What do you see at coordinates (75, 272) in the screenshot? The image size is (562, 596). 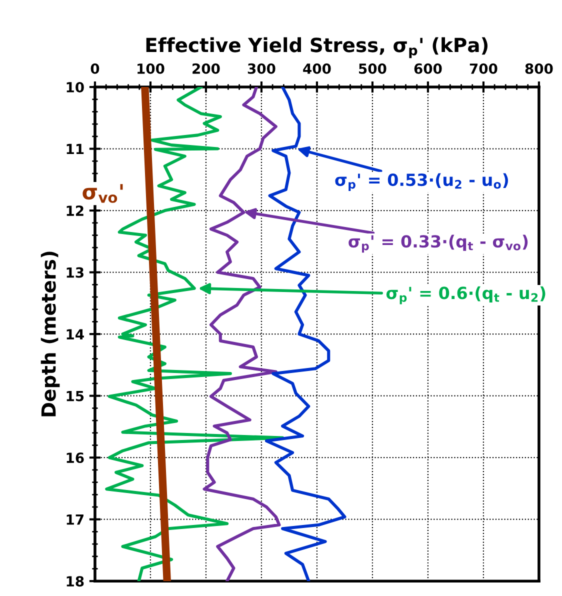 I see `y-tick-label: 13` at bounding box center [75, 272].